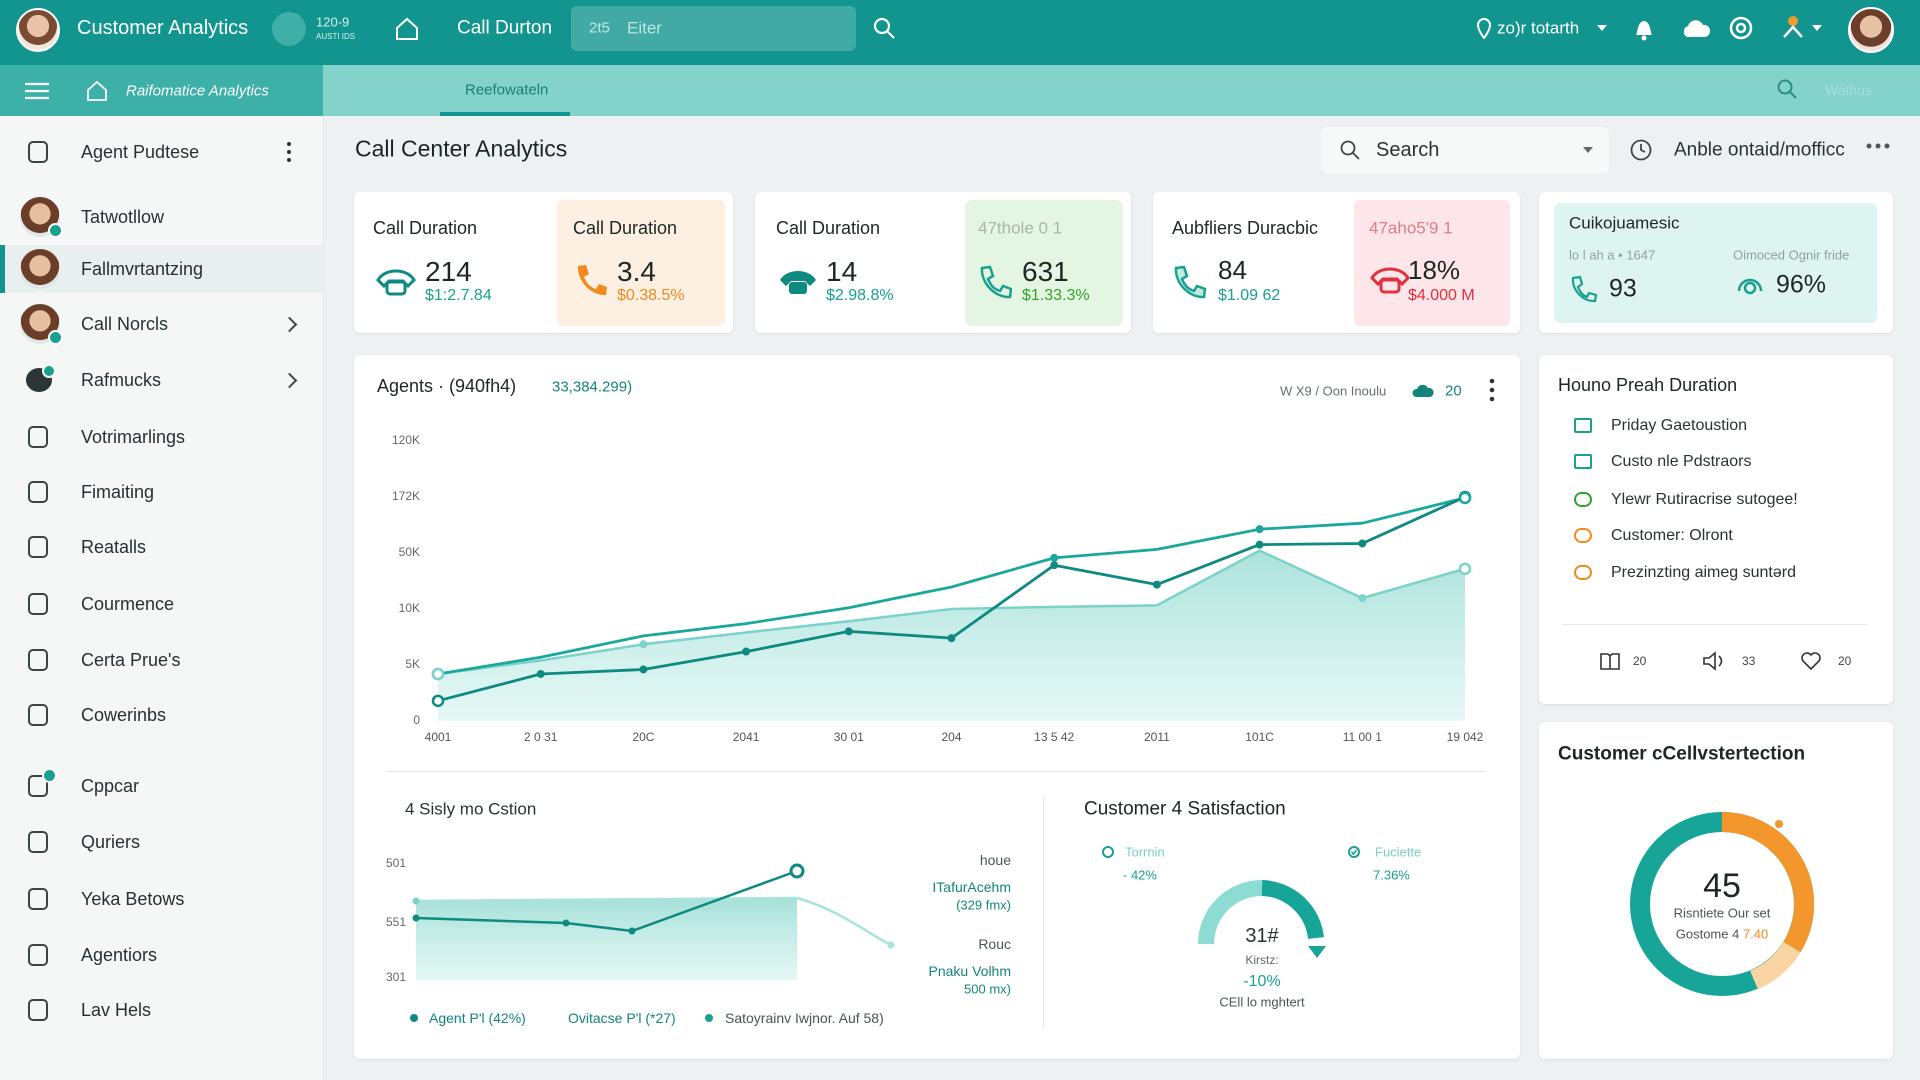  What do you see at coordinates (1588, 150) in the screenshot?
I see `caret` at bounding box center [1588, 150].